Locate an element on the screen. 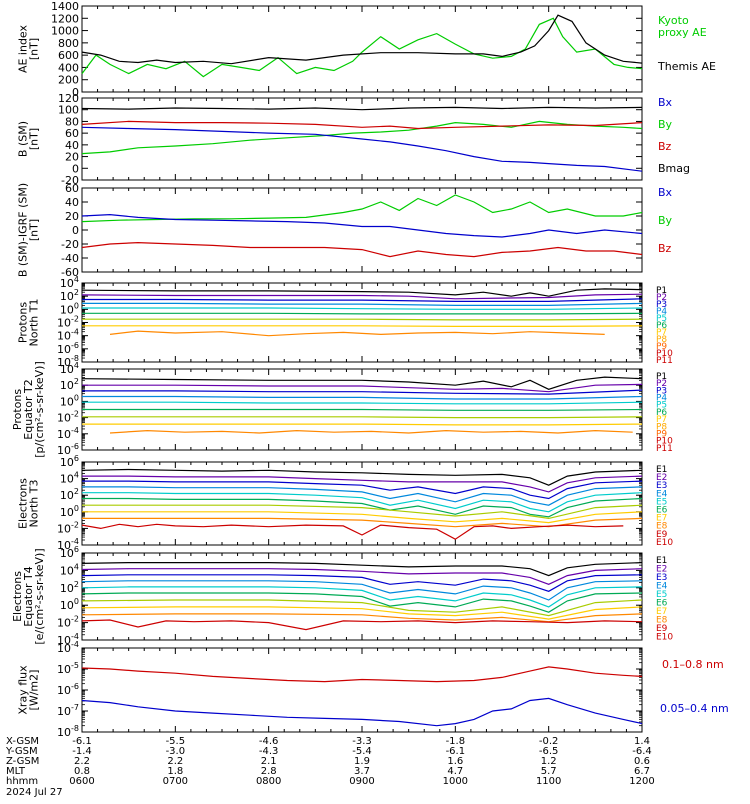  series-bx is located at coordinates (362, 225).